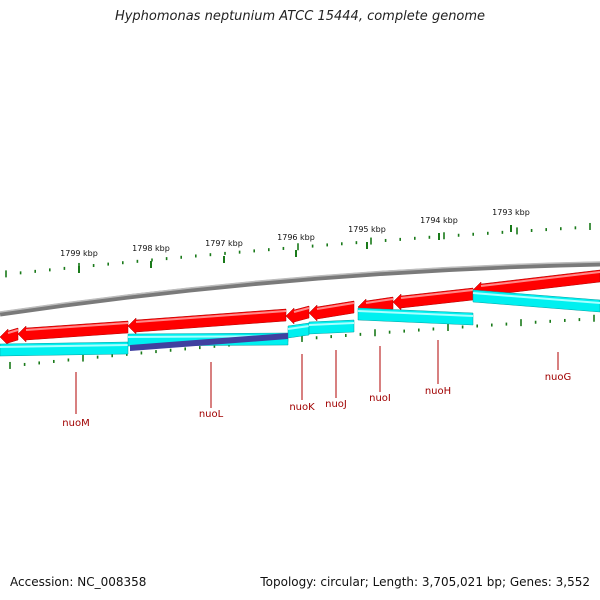  What do you see at coordinates (79, 253) in the screenshot?
I see `scale-tick-label: 1799 kbp` at bounding box center [79, 253].